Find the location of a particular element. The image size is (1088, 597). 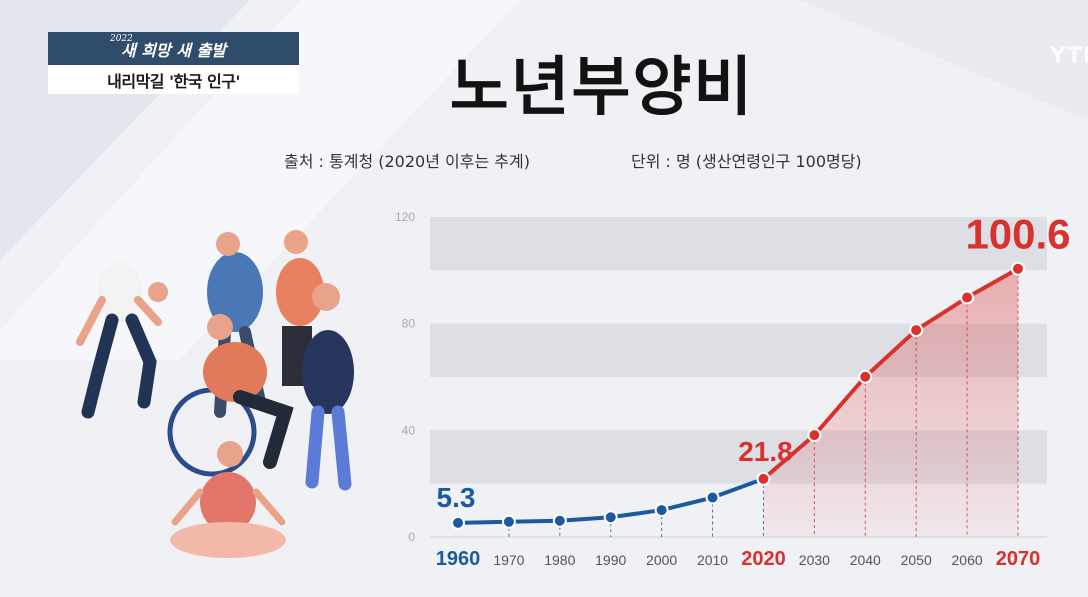

x-tick-label: 2000 is located at coordinates (661, 560).